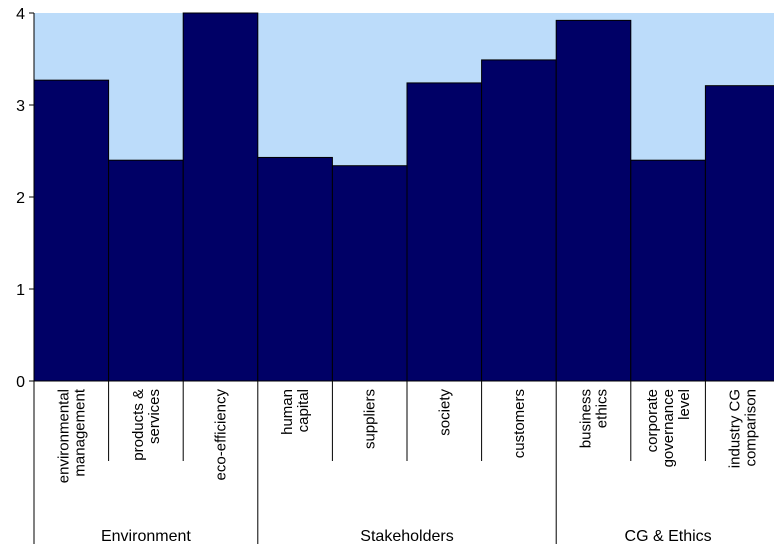 Image resolution: width=774 pixels, height=544 pixels. What do you see at coordinates (684, 404) in the screenshot?
I see `x-category-label-line: level` at bounding box center [684, 404].